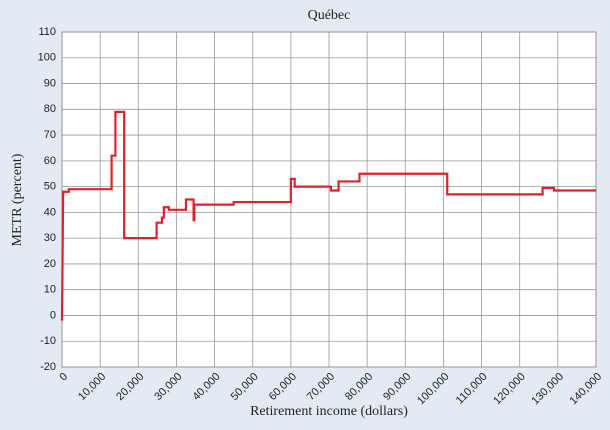 The height and width of the screenshot is (430, 610). What do you see at coordinates (53, 315) in the screenshot?
I see `y-tick-label: 0` at bounding box center [53, 315].